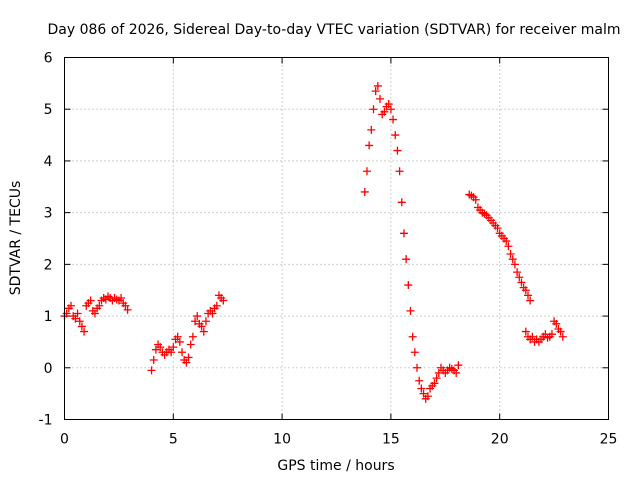 This screenshot has width=640, height=480. Describe the element at coordinates (48, 214) in the screenshot. I see `y-tick-label: 3` at that location.